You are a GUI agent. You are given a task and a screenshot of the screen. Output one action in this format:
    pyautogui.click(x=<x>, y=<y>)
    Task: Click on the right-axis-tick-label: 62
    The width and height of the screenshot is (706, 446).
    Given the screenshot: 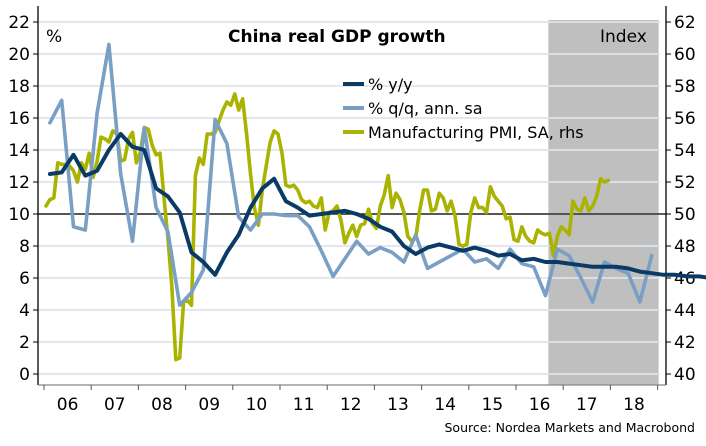 What is the action you would take?
    pyautogui.click(x=685, y=23)
    